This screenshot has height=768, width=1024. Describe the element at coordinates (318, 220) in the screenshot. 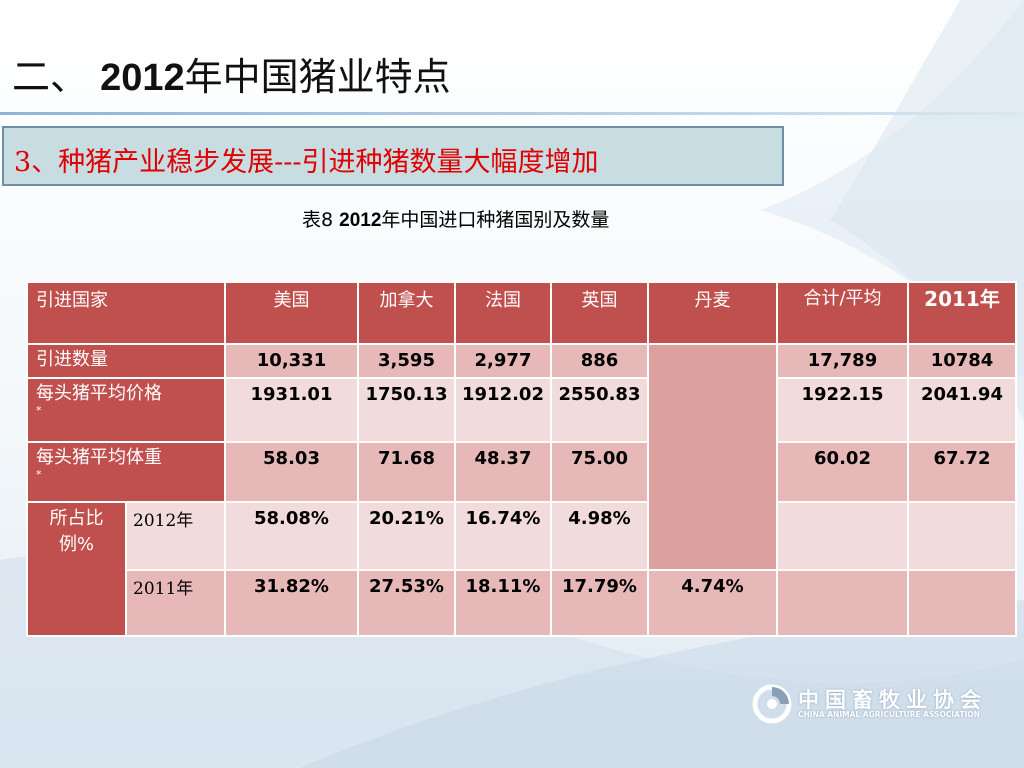

I see `caption-prefix: 表8` at that location.